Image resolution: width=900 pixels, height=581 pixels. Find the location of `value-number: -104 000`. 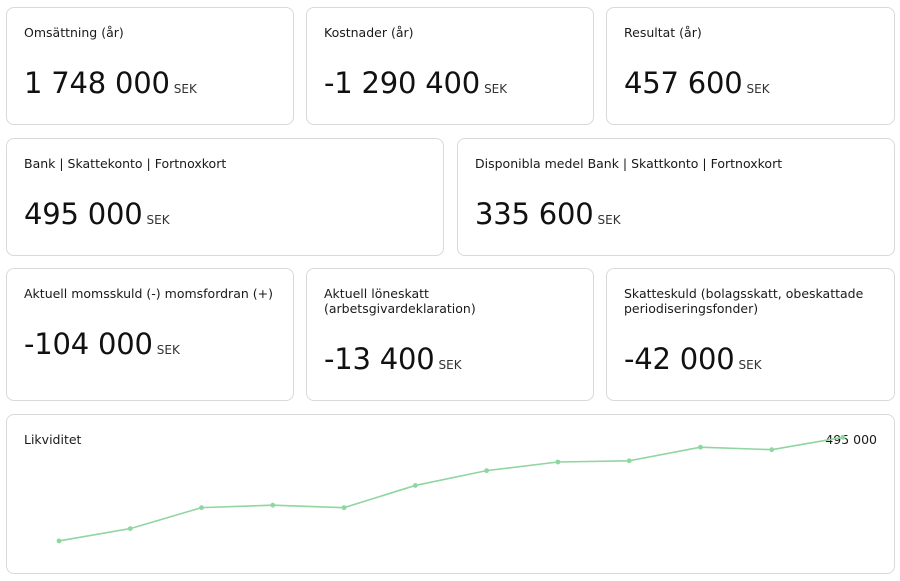

value-number: -104 000 is located at coordinates (88, 344).